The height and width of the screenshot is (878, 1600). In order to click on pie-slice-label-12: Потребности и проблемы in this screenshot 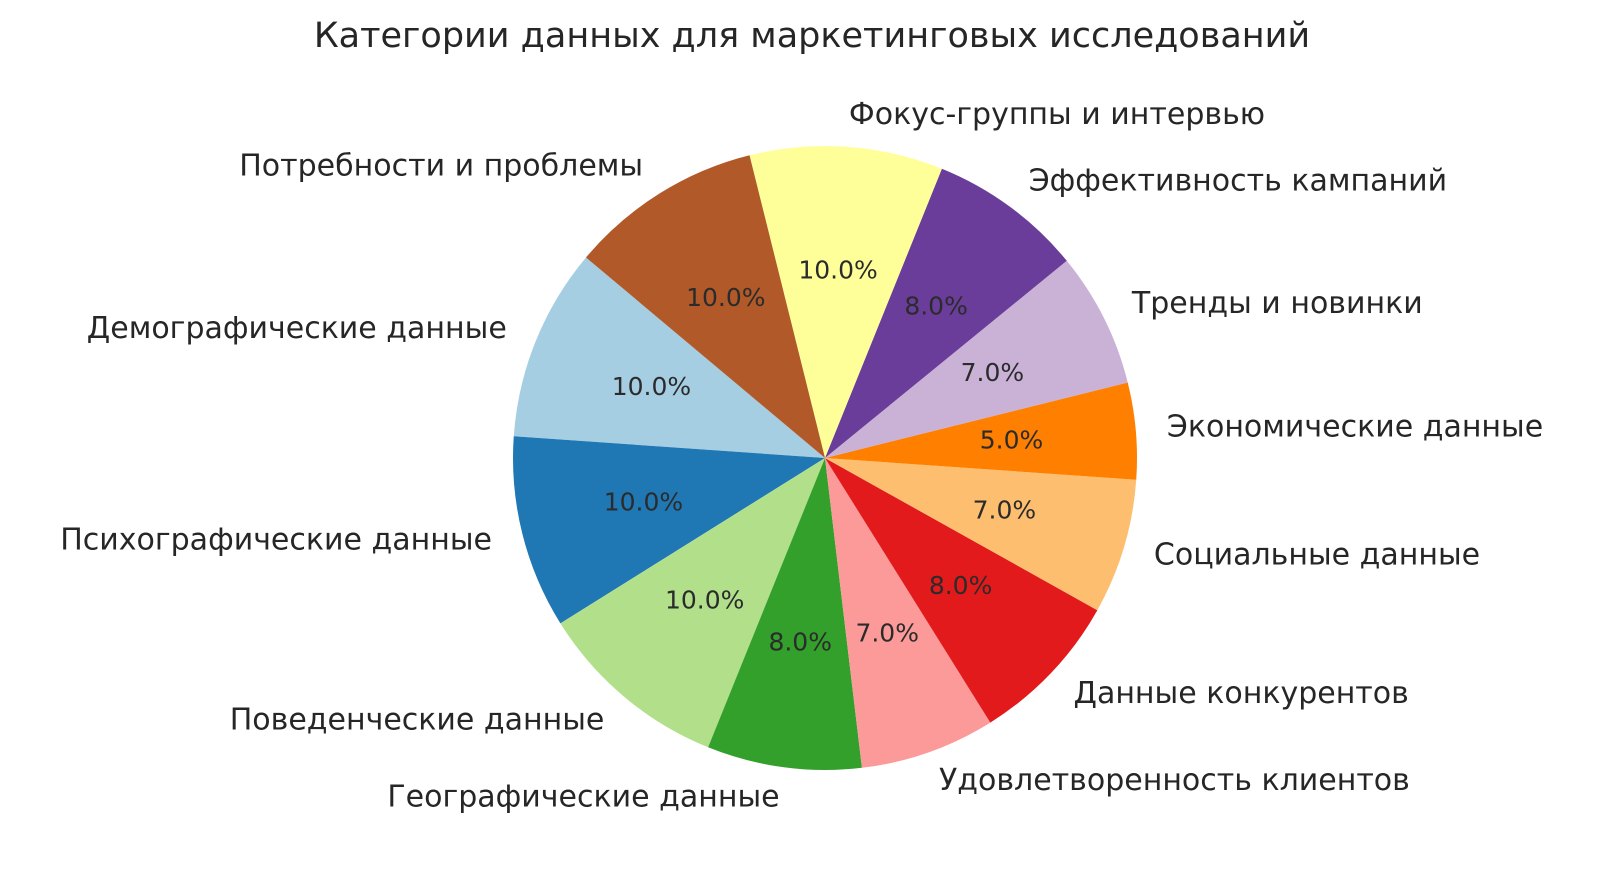, I will do `click(441, 165)`.